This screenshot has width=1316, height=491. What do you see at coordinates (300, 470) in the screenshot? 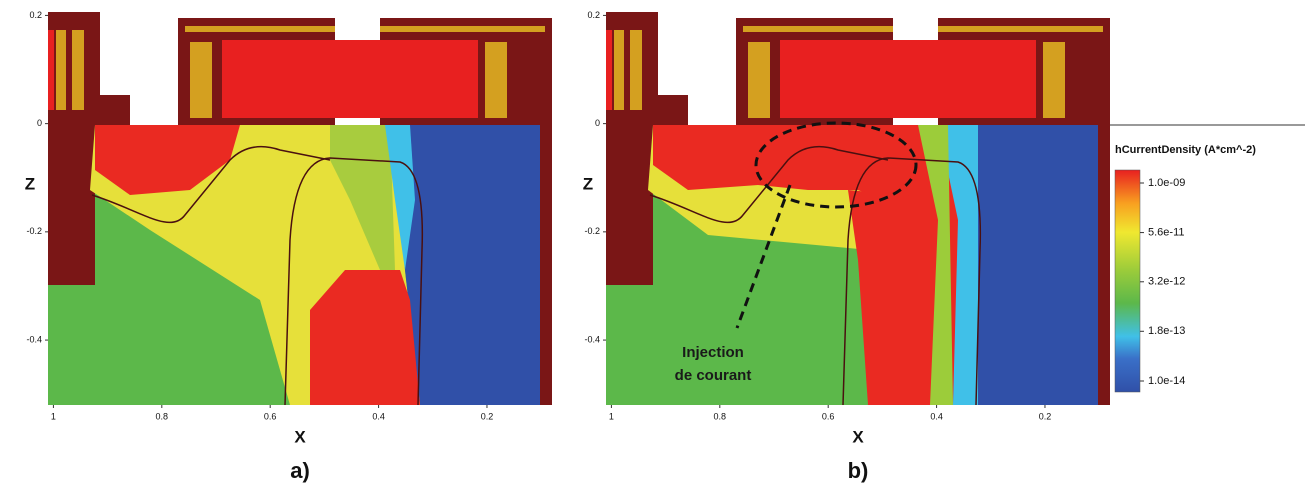
I see `caption: a)` at bounding box center [300, 470].